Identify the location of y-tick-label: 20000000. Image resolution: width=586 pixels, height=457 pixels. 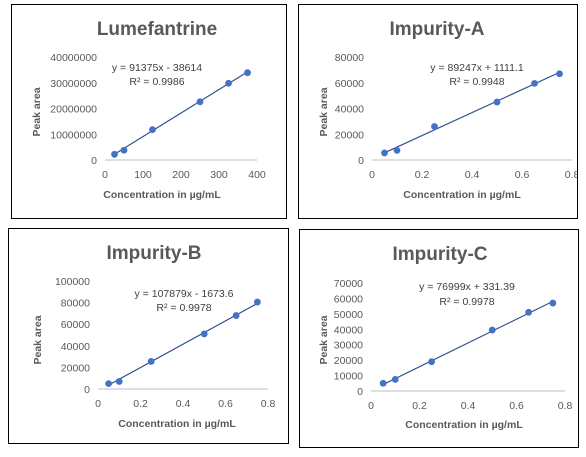
(73, 110).